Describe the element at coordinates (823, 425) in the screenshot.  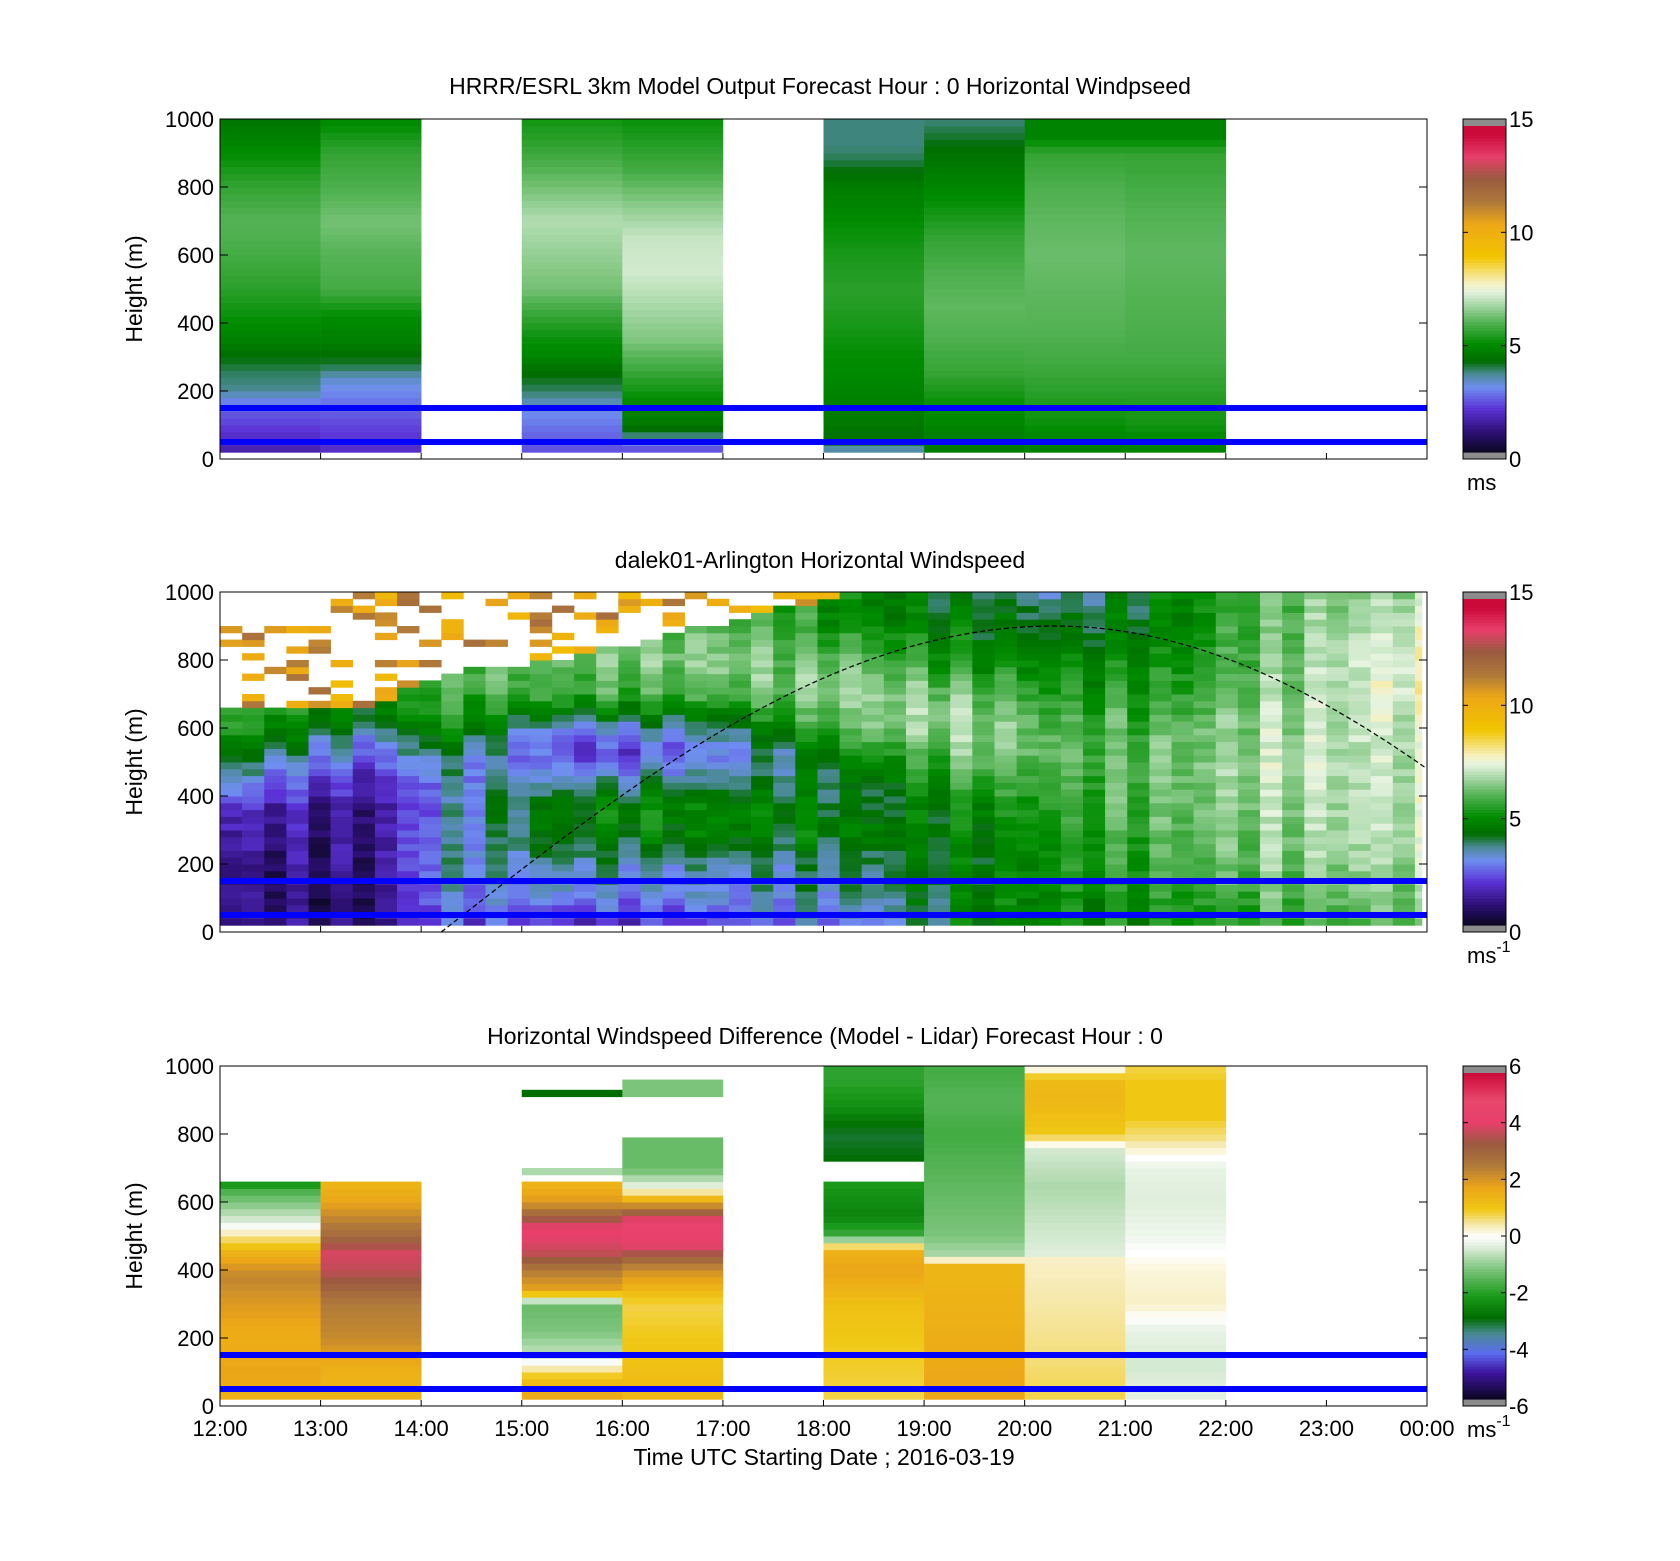
I see `model-reference-lines` at that location.